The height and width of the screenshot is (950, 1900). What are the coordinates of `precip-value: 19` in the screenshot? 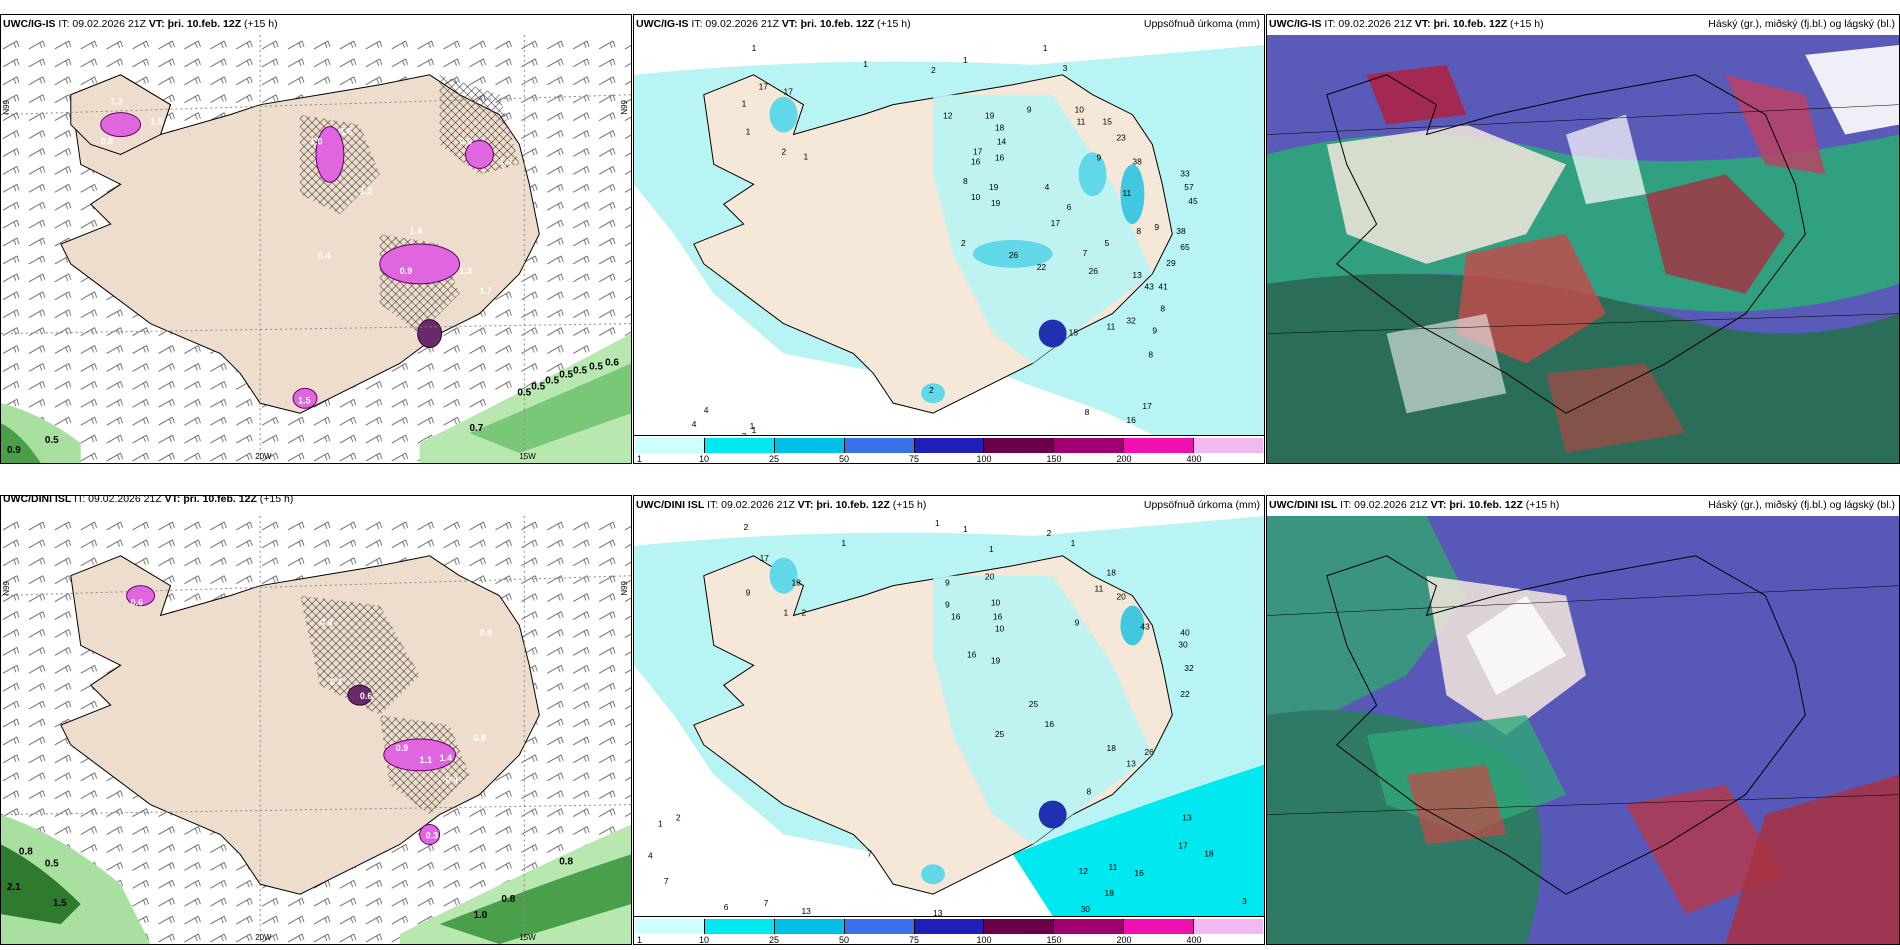 It's located at (996, 660).